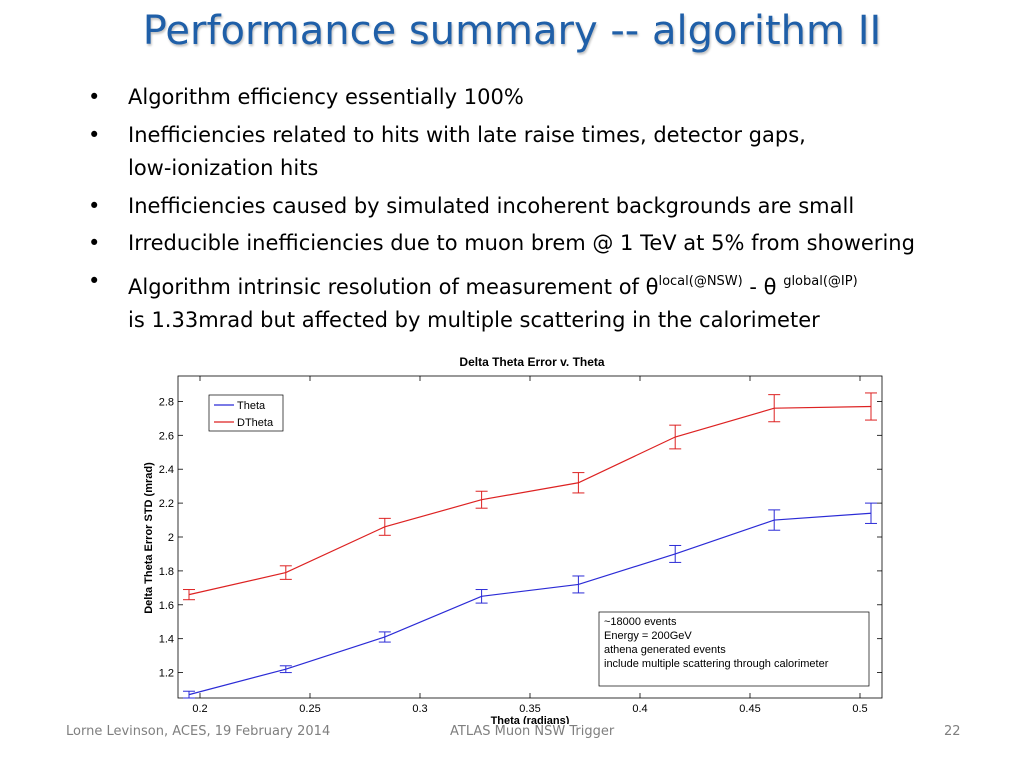 The height and width of the screenshot is (768, 1024). I want to click on y-tick-label: 2.6, so click(166, 436).